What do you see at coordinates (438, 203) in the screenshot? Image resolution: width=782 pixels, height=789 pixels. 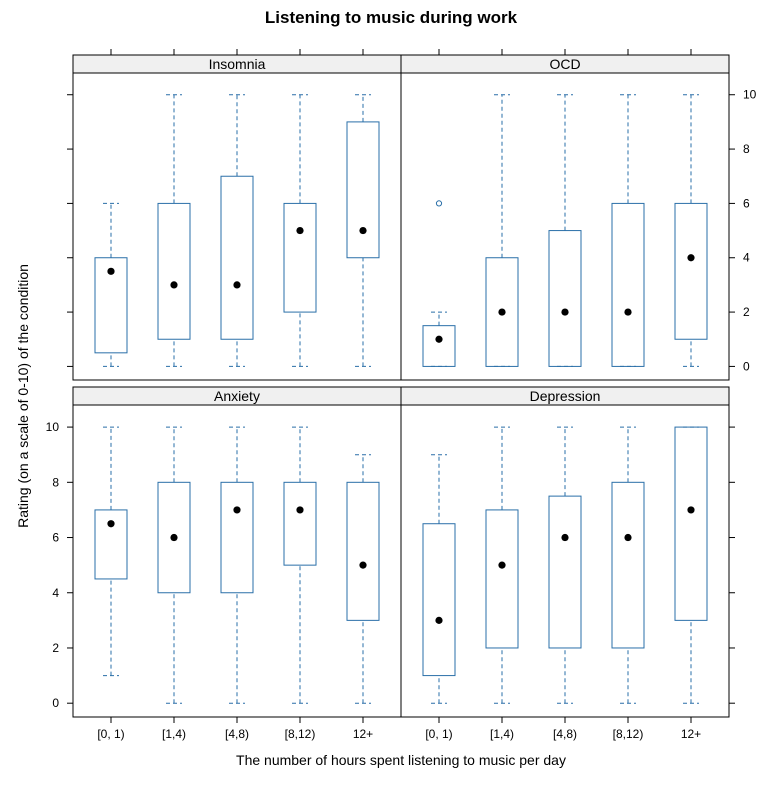 I see `outlier-point` at bounding box center [438, 203].